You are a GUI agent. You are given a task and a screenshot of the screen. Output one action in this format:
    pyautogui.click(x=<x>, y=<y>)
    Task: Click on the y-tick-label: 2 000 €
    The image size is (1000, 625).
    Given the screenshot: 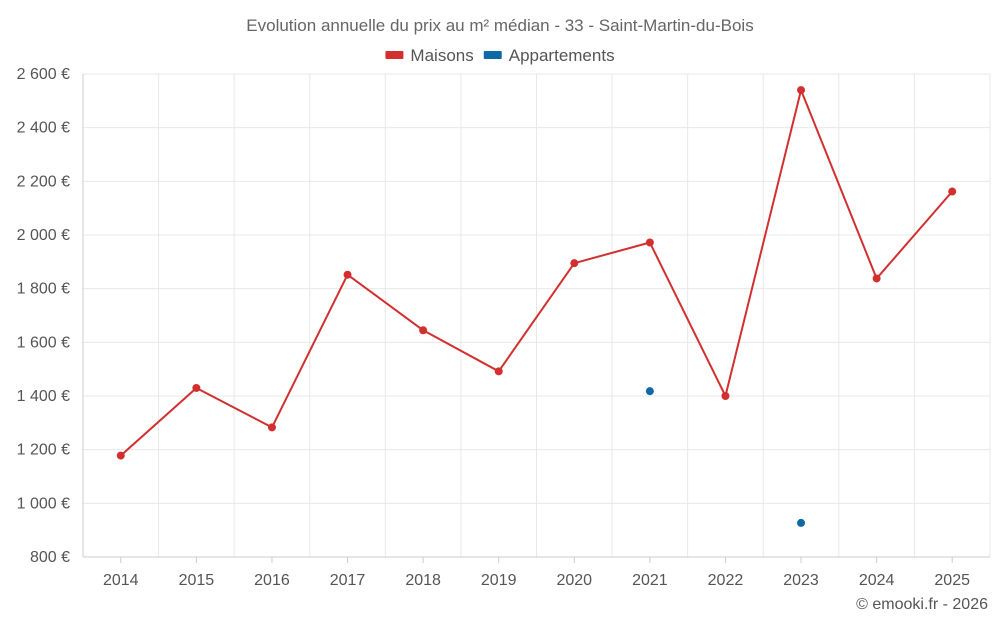 What is the action you would take?
    pyautogui.click(x=43, y=235)
    